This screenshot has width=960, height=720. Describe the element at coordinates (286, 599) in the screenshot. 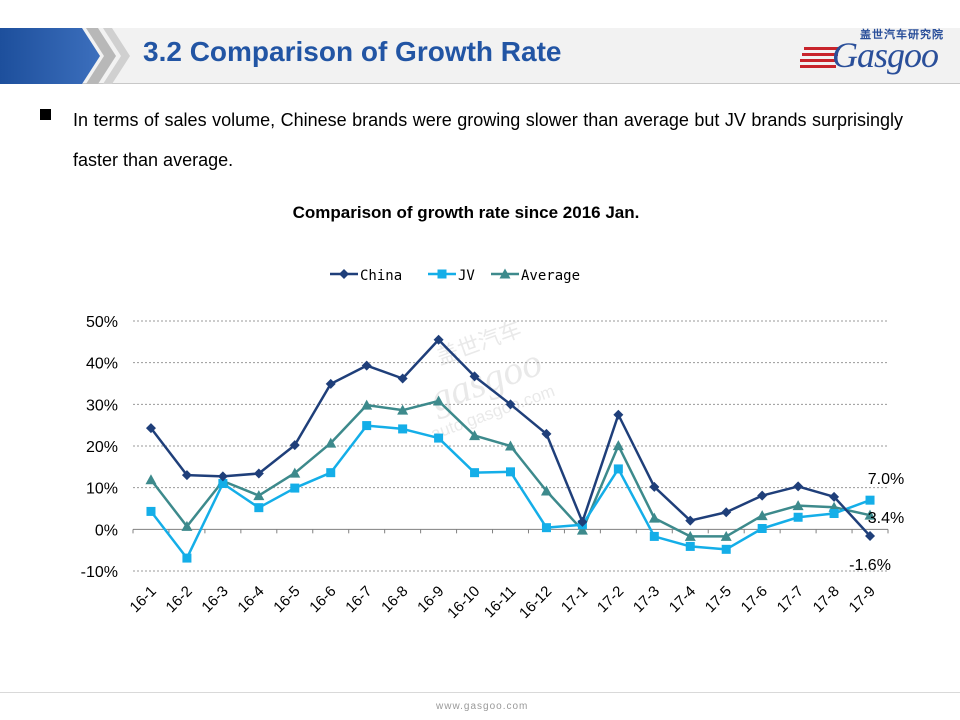

I see `x-tick-label: 16-5` at that location.